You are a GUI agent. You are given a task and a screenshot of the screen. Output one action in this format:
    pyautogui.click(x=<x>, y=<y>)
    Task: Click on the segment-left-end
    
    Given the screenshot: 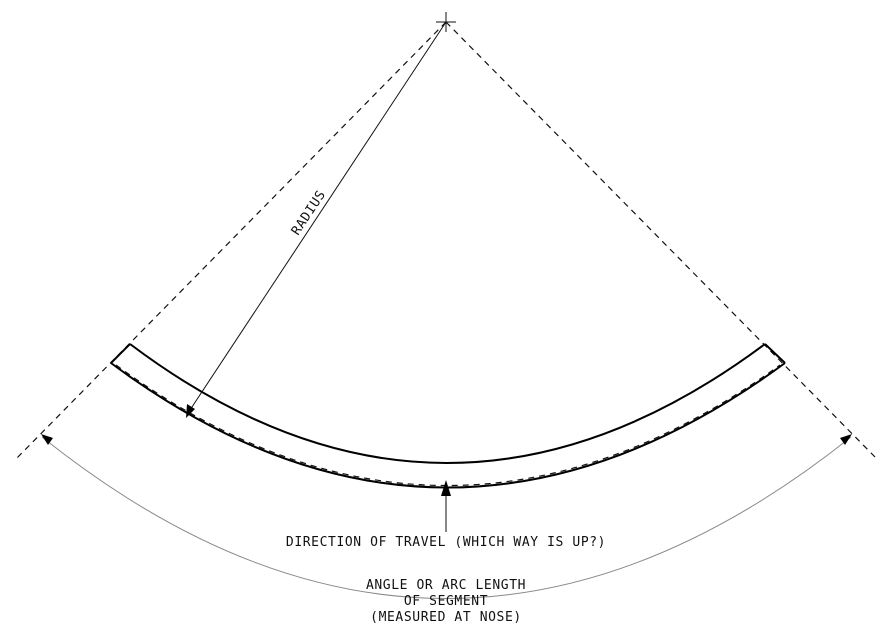 What is the action you would take?
    pyautogui.click(x=120, y=353)
    